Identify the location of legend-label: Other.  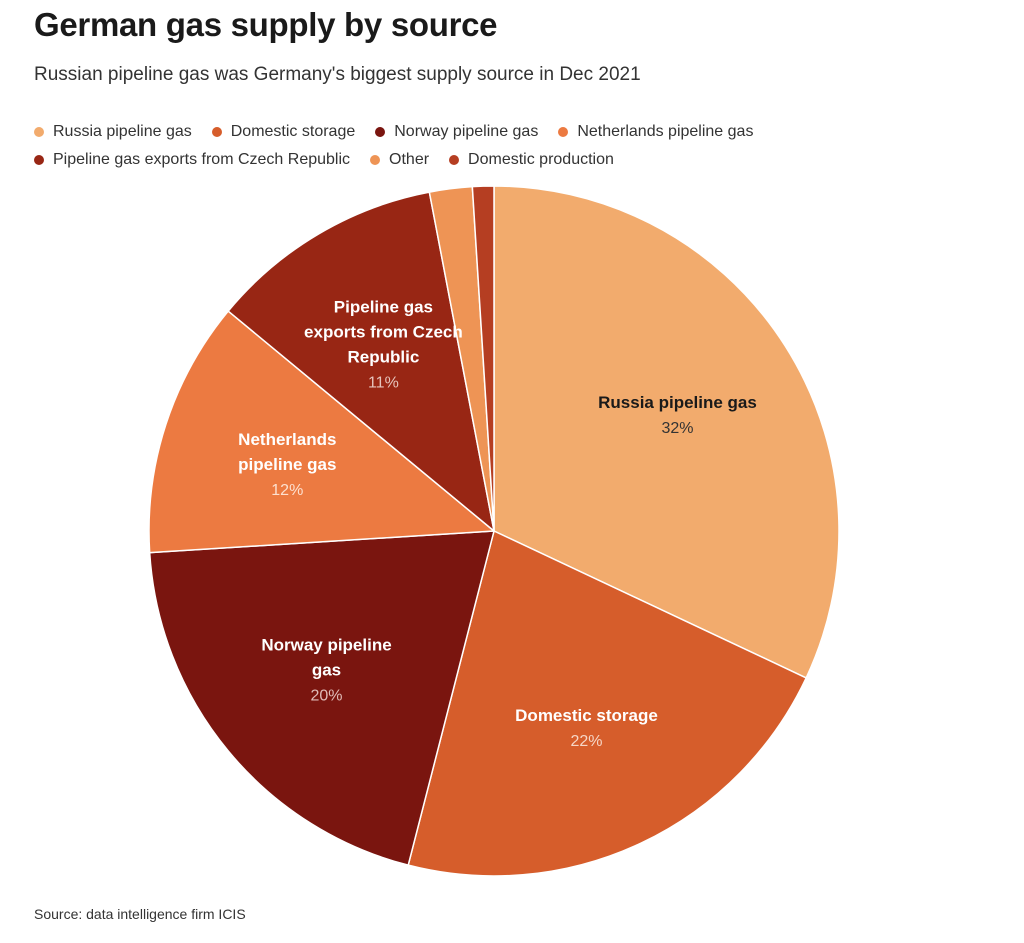
(409, 159).